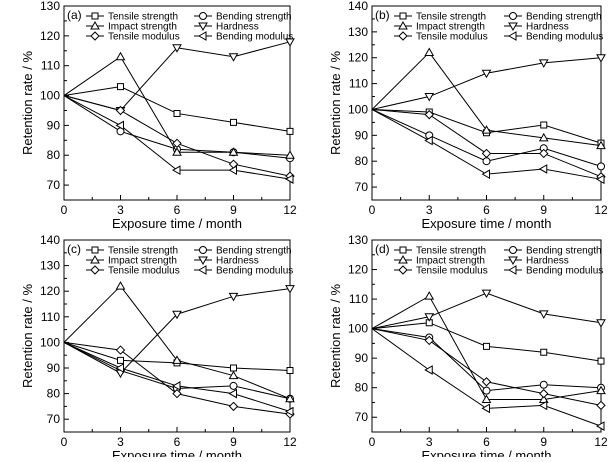 This screenshot has height=462, width=615. I want to click on y-tick-label: 110, so click(358, 299).